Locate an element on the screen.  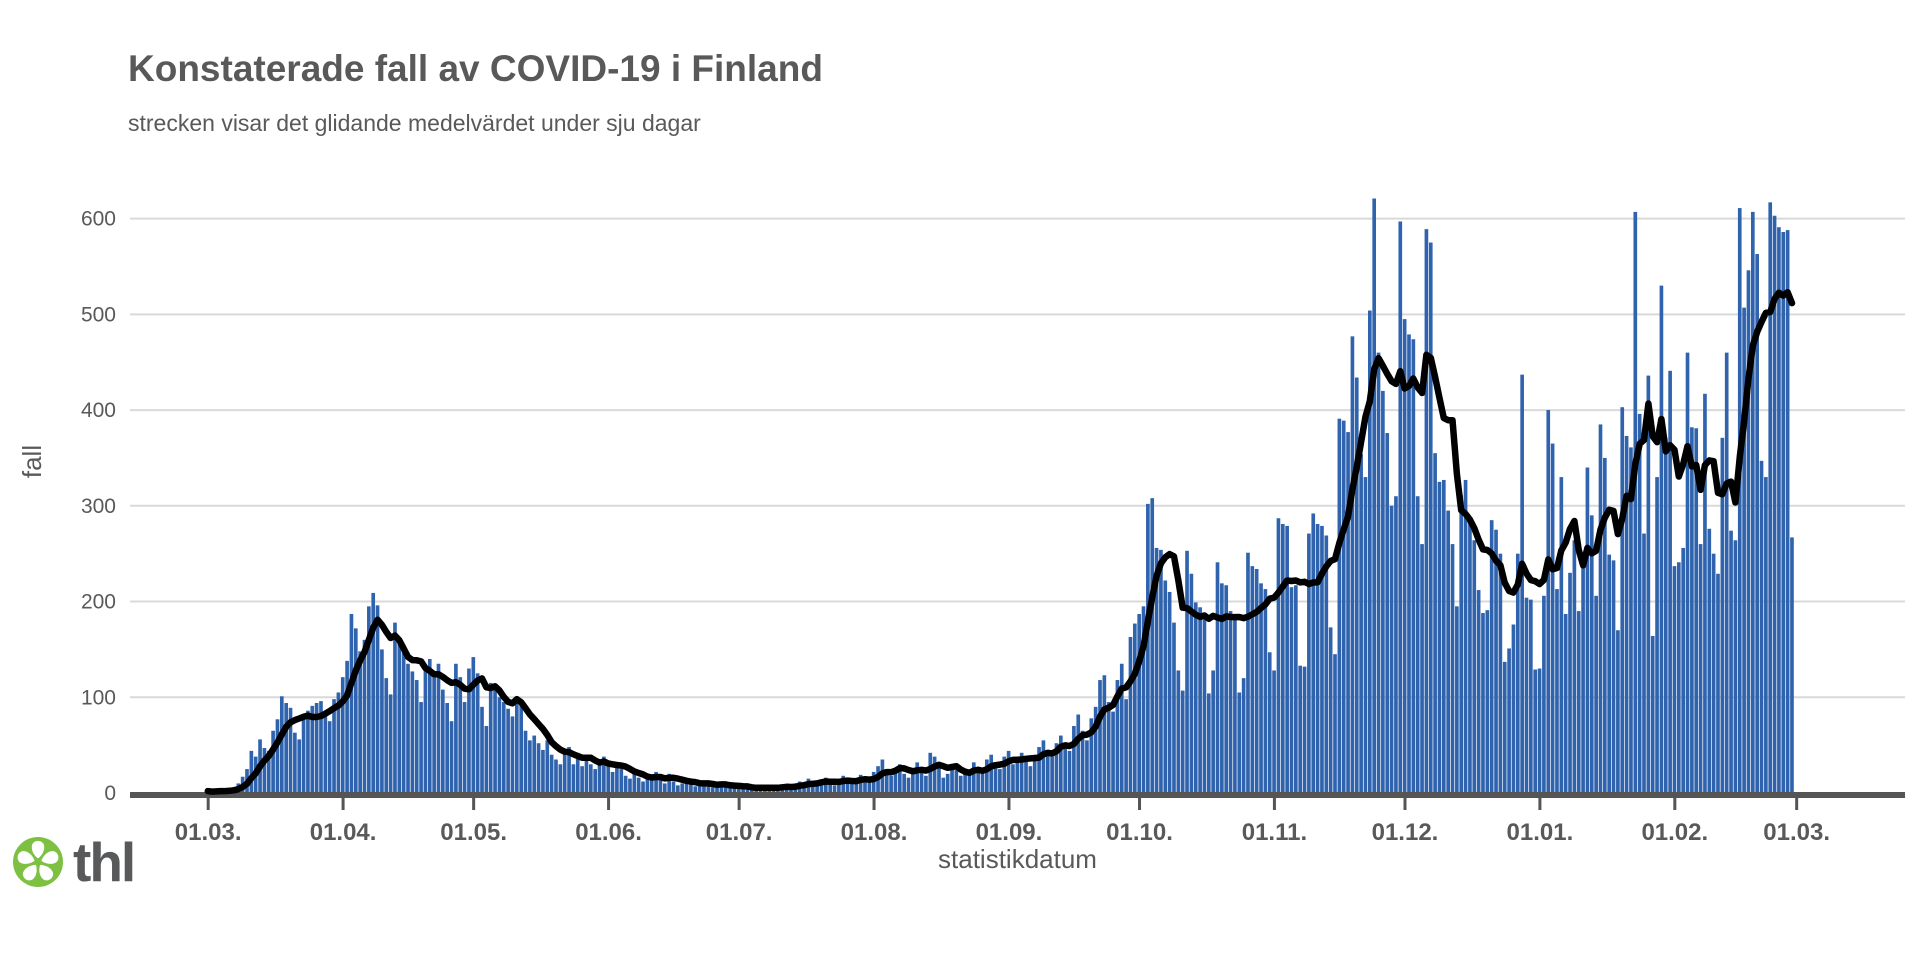
page-title: Konstaterade fall av COVID-19 i Finland is located at coordinates (475, 68).